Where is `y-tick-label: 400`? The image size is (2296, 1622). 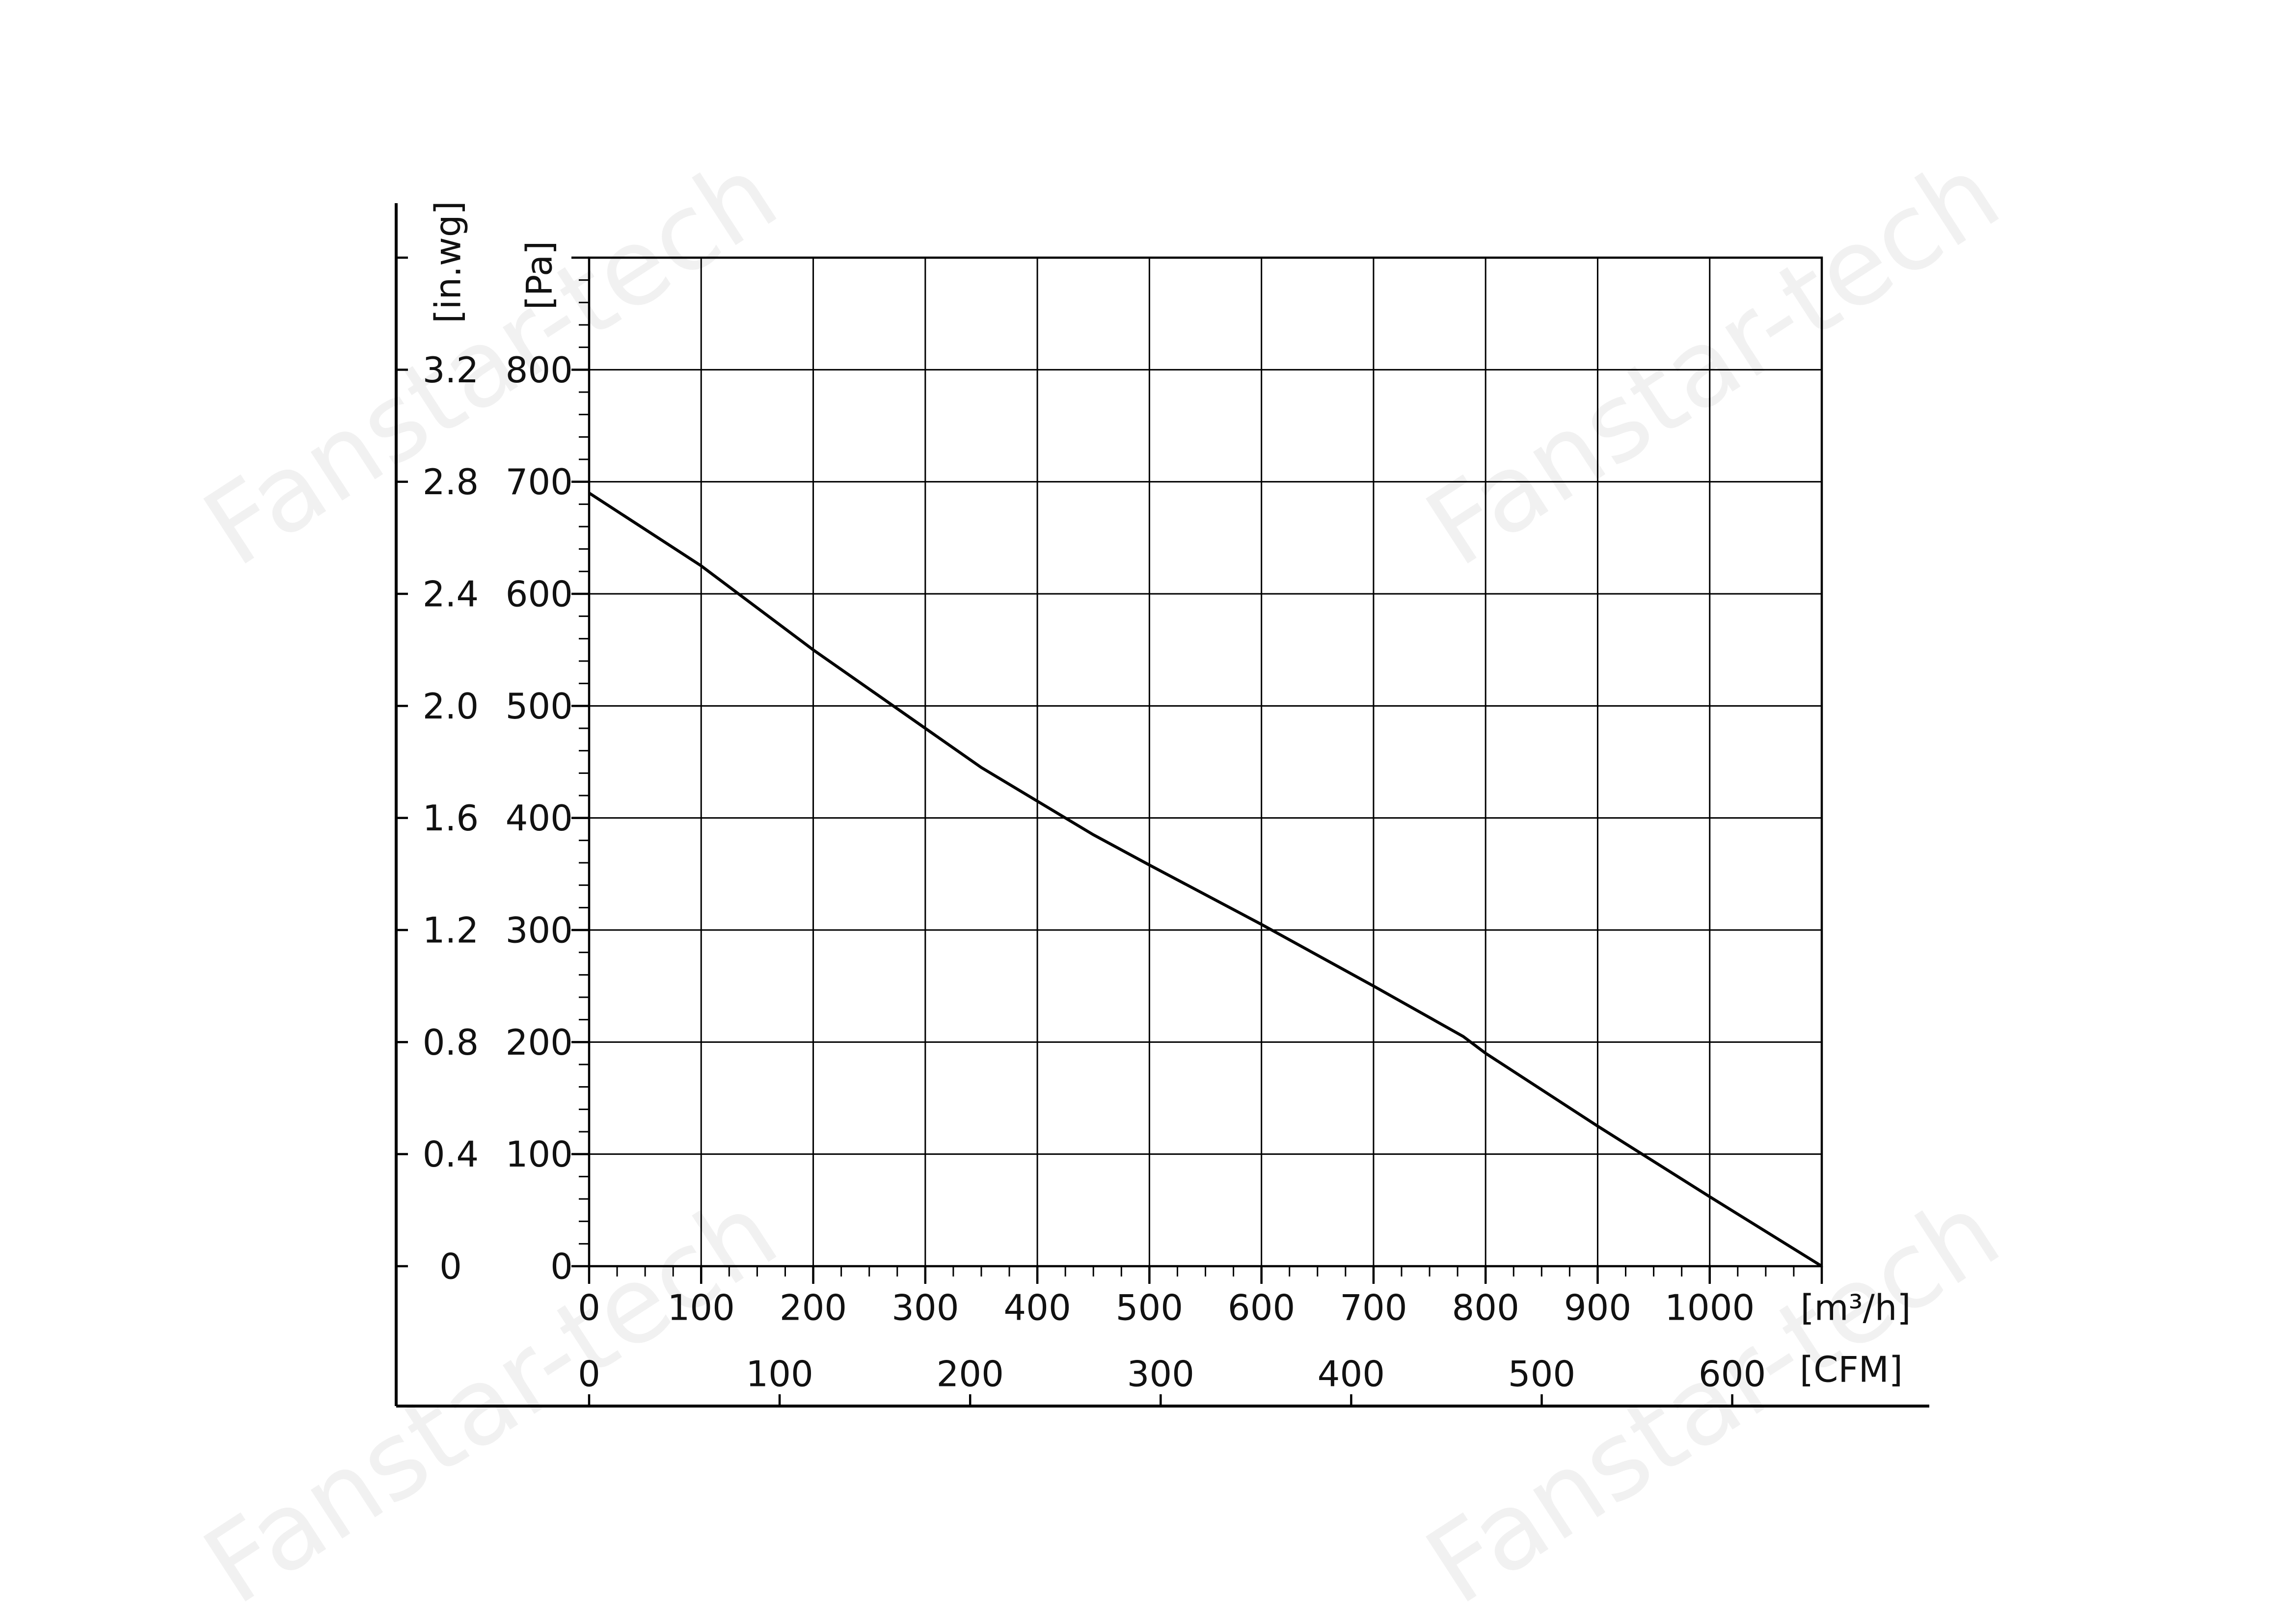
y-tick-label: 400 is located at coordinates (539, 818).